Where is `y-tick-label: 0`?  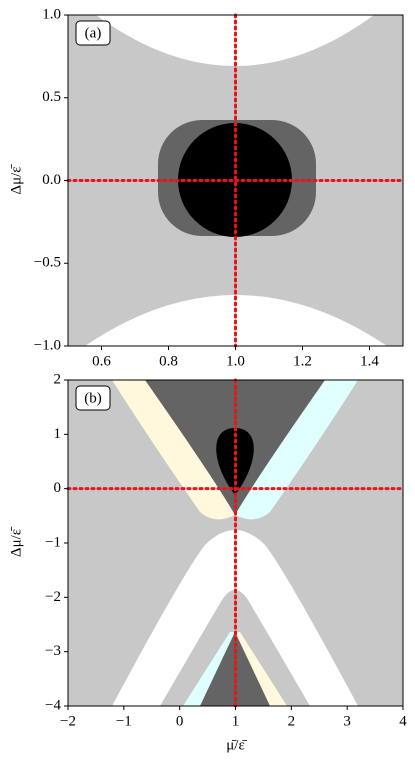 y-tick-label: 0 is located at coordinates (58, 488).